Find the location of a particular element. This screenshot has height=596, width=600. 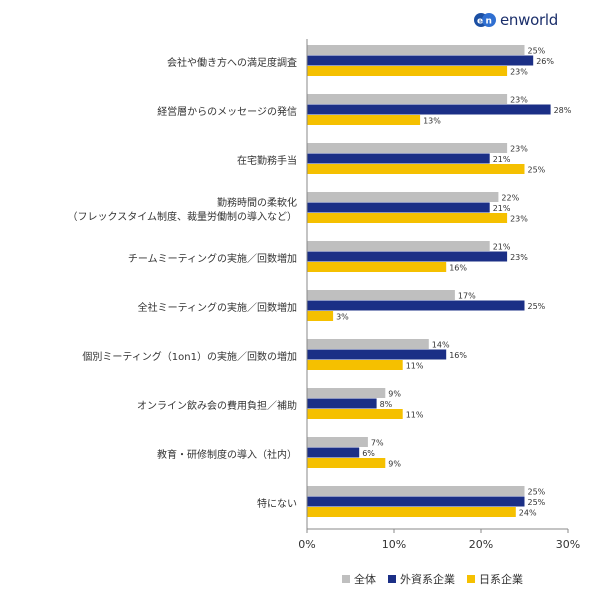

legend-item-overall: 全体 is located at coordinates (359, 579).